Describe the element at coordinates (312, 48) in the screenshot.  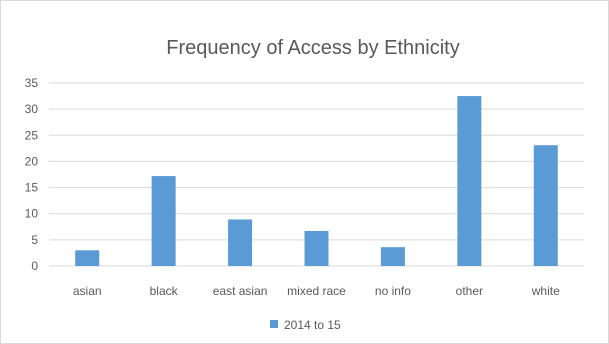
I see `chart-title: Frequency of Access by Ethnicity` at that location.